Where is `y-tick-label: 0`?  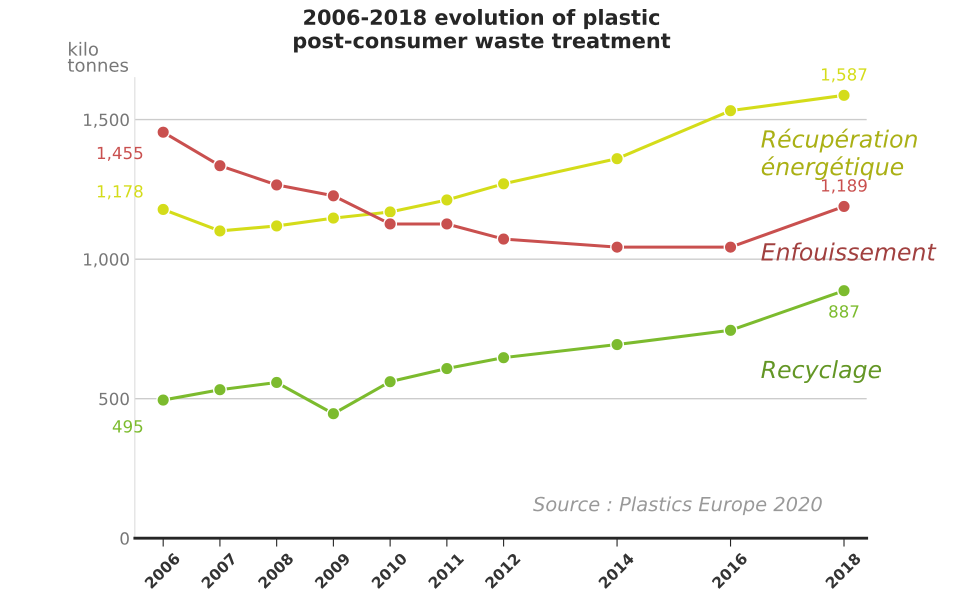 y-tick-label: 0 is located at coordinates (124, 538).